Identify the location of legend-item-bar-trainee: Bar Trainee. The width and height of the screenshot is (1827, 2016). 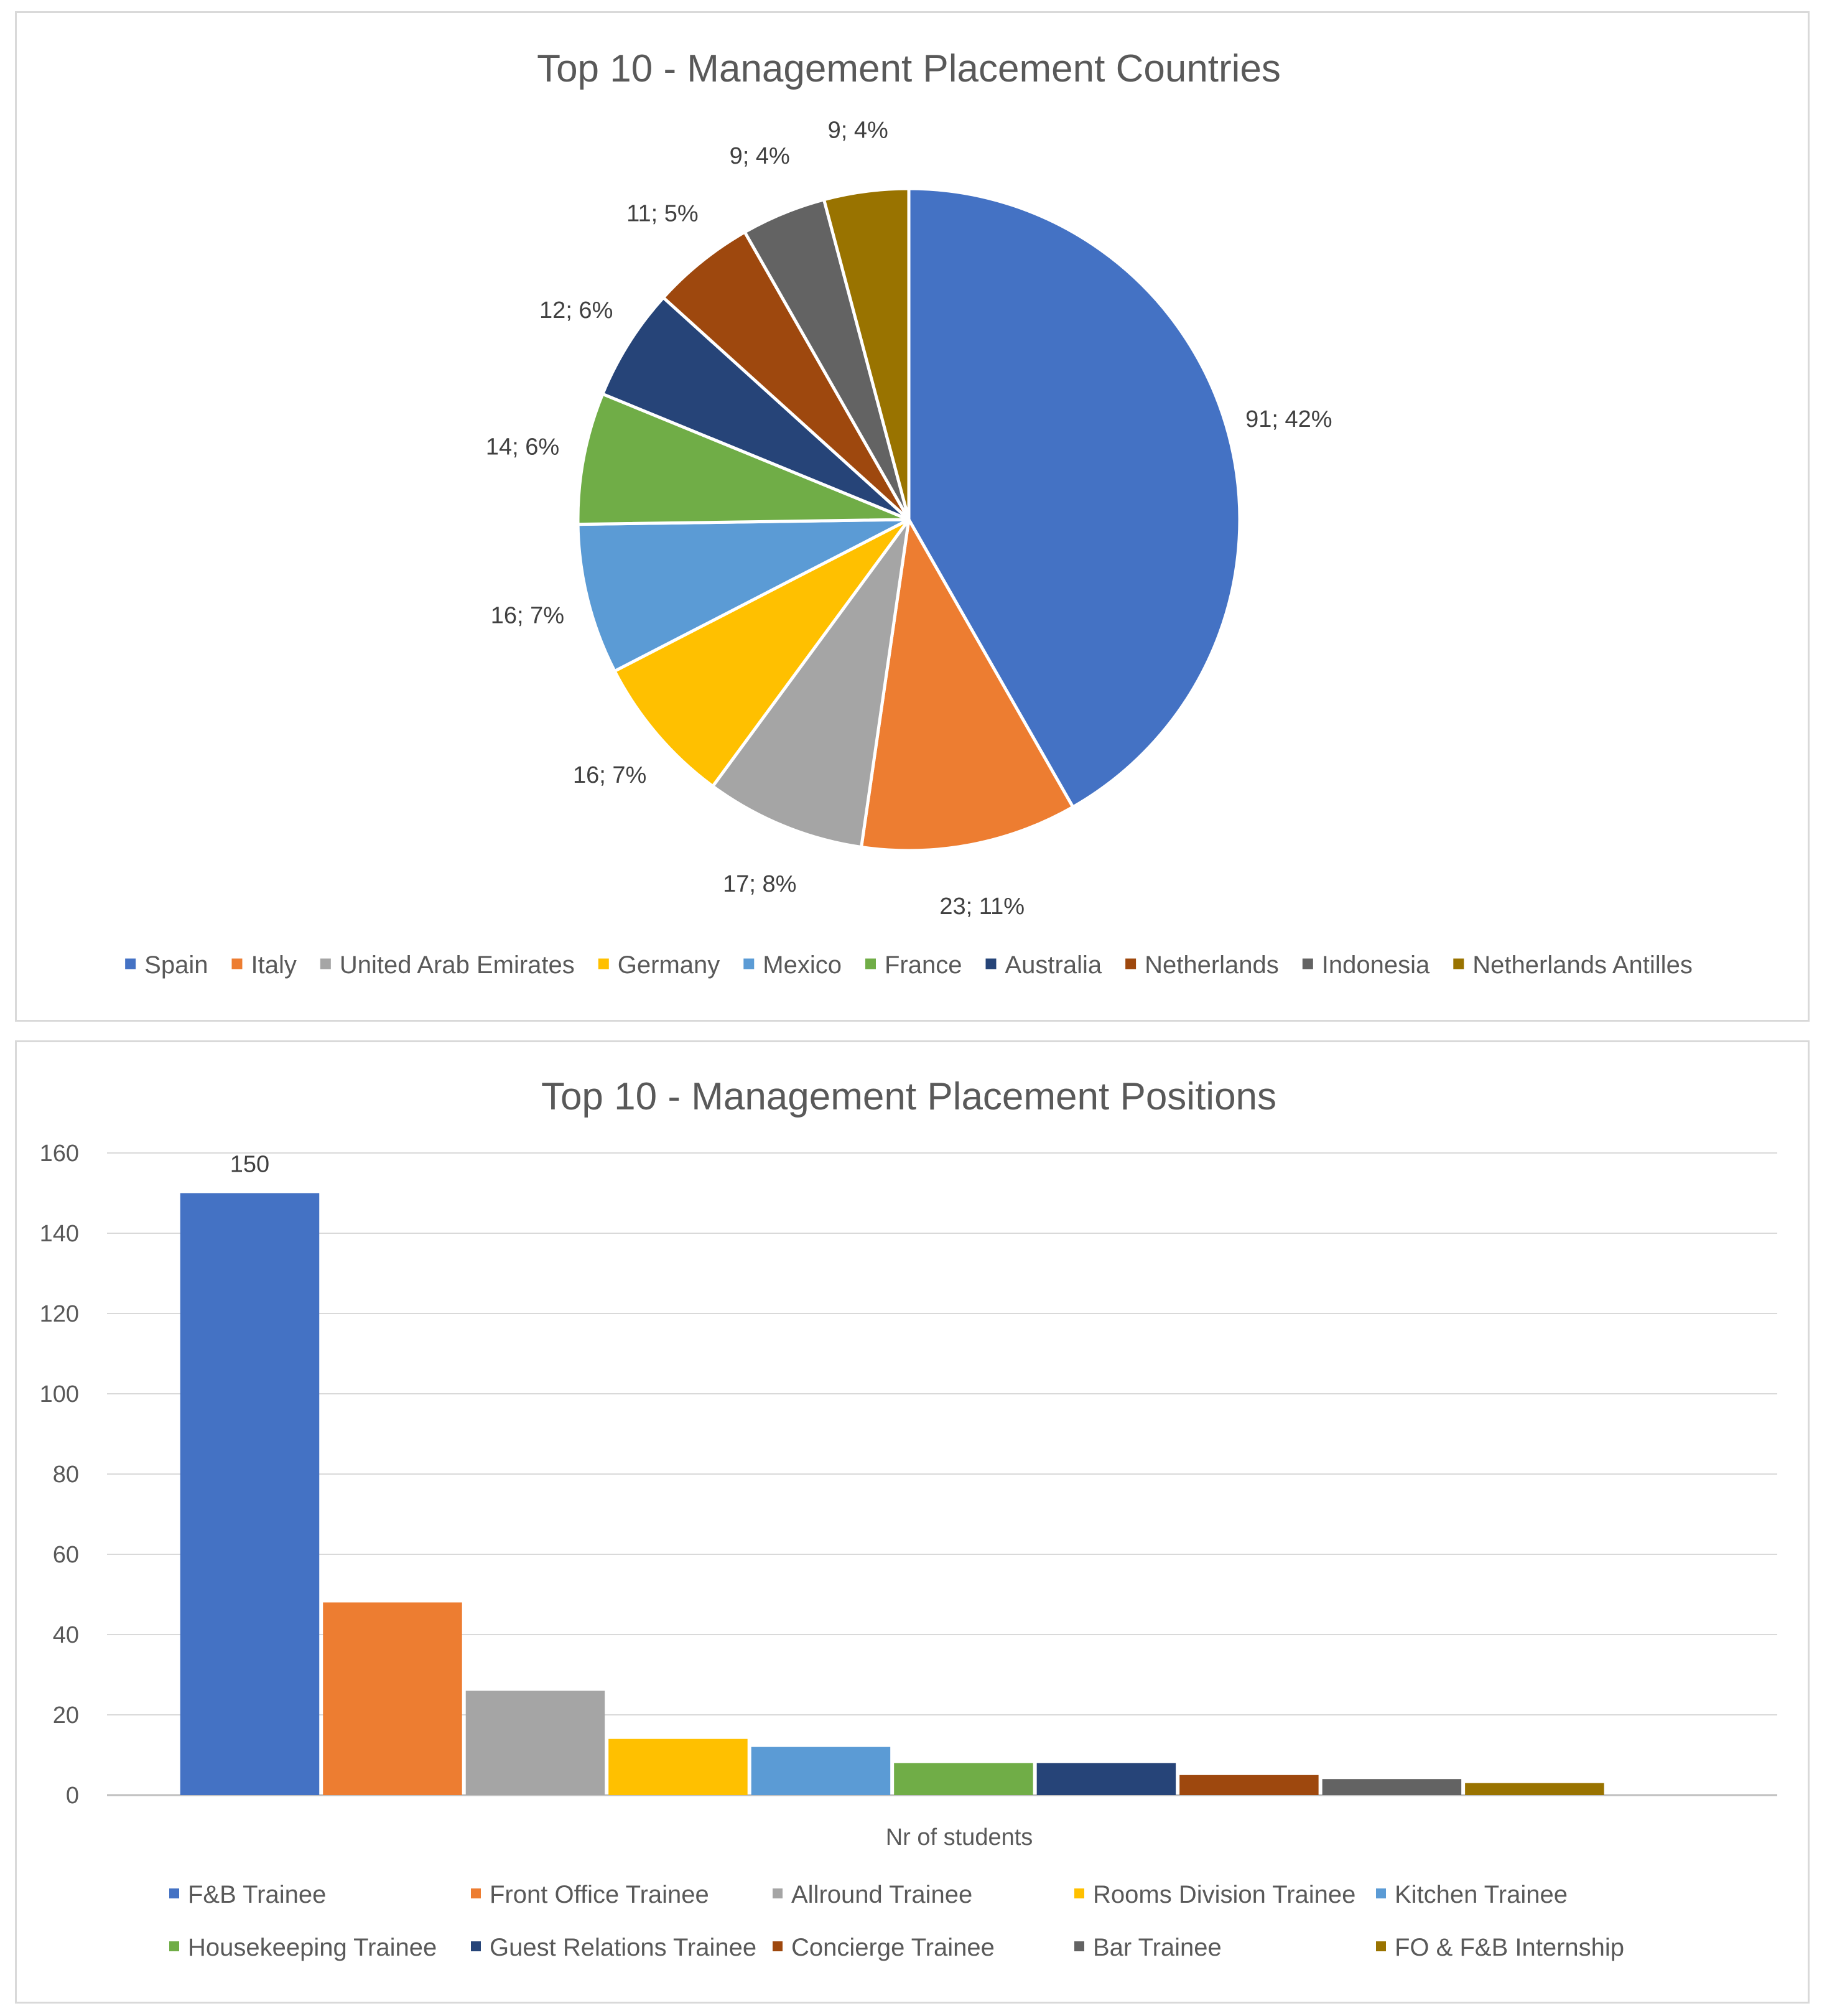
(1157, 1947).